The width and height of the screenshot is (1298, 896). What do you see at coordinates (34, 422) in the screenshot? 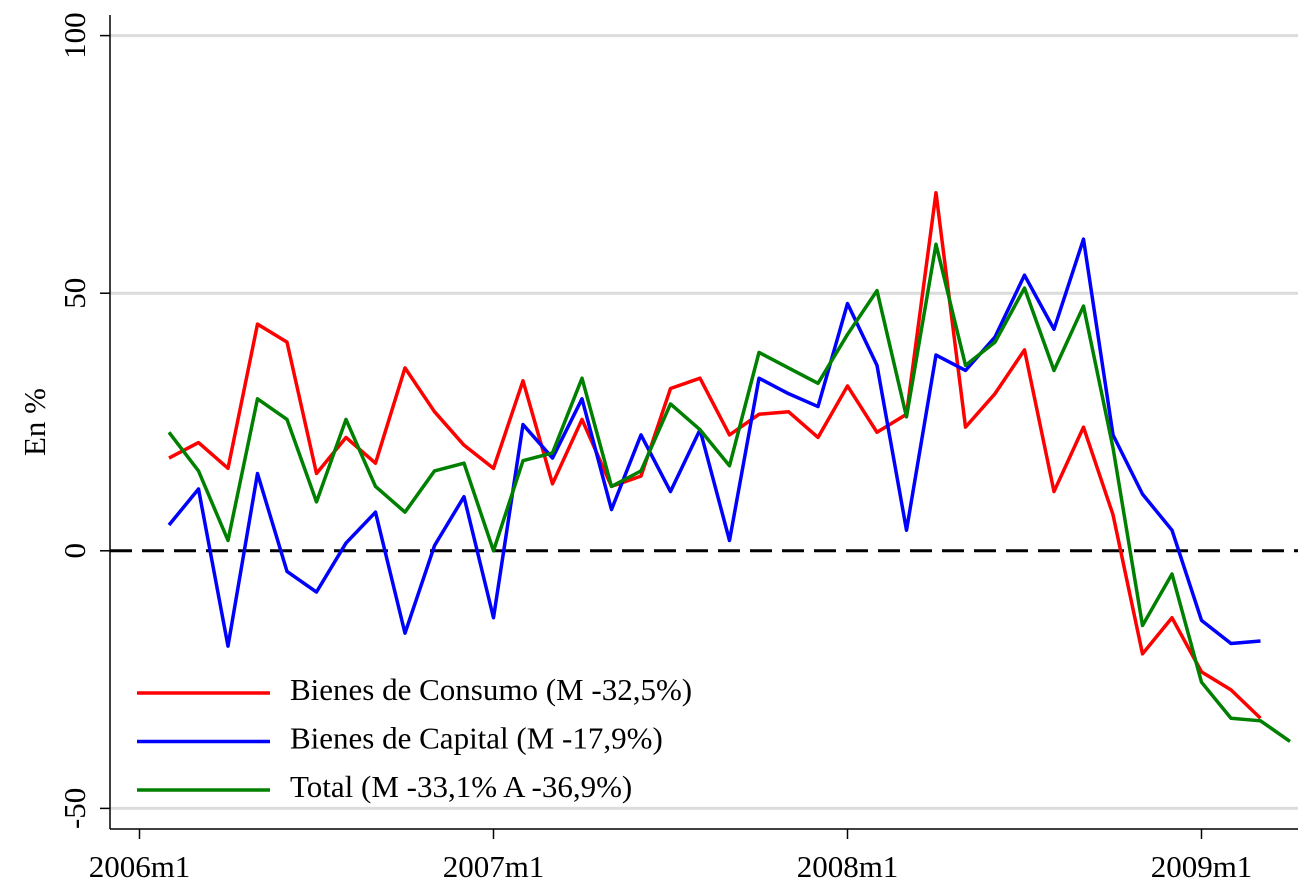
I see `y-axis-label: En %` at bounding box center [34, 422].